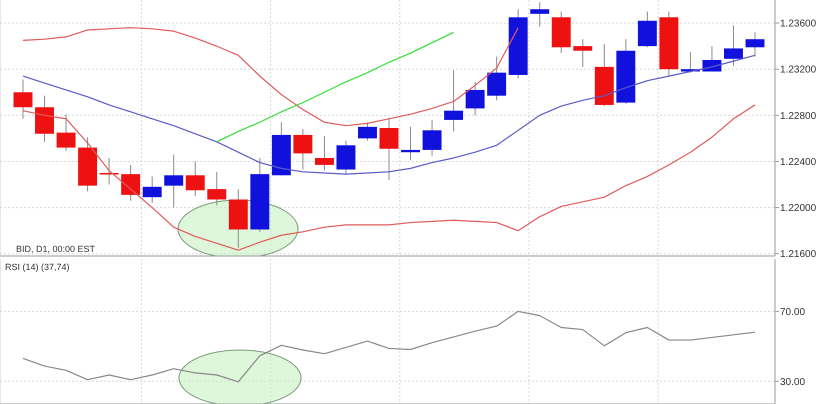 The image size is (817, 404). Describe the element at coordinates (37, 267) in the screenshot. I see `chart-title: RSI (14) (37,74)` at that location.